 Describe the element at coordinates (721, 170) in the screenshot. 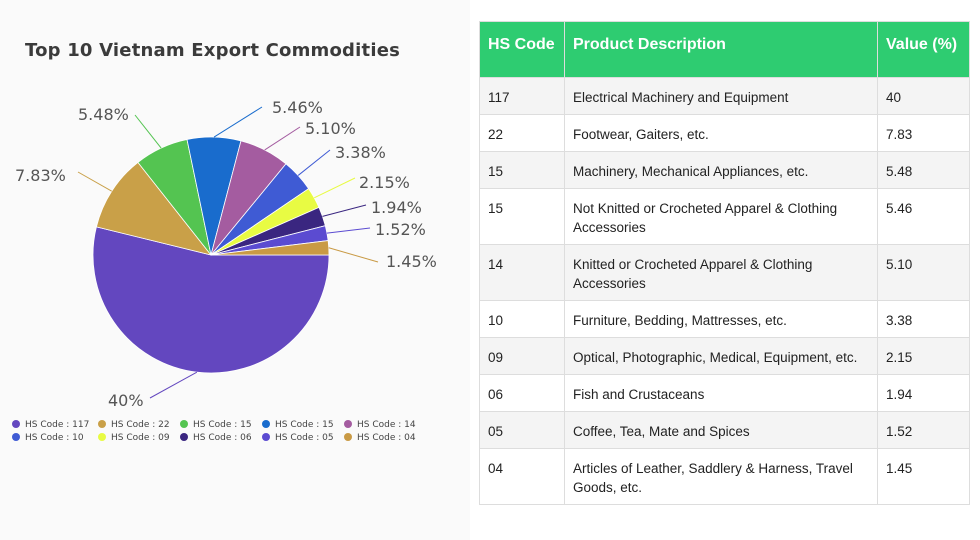

I see `cell-description: Machinery, Mechanical Appliances, etc.` at that location.